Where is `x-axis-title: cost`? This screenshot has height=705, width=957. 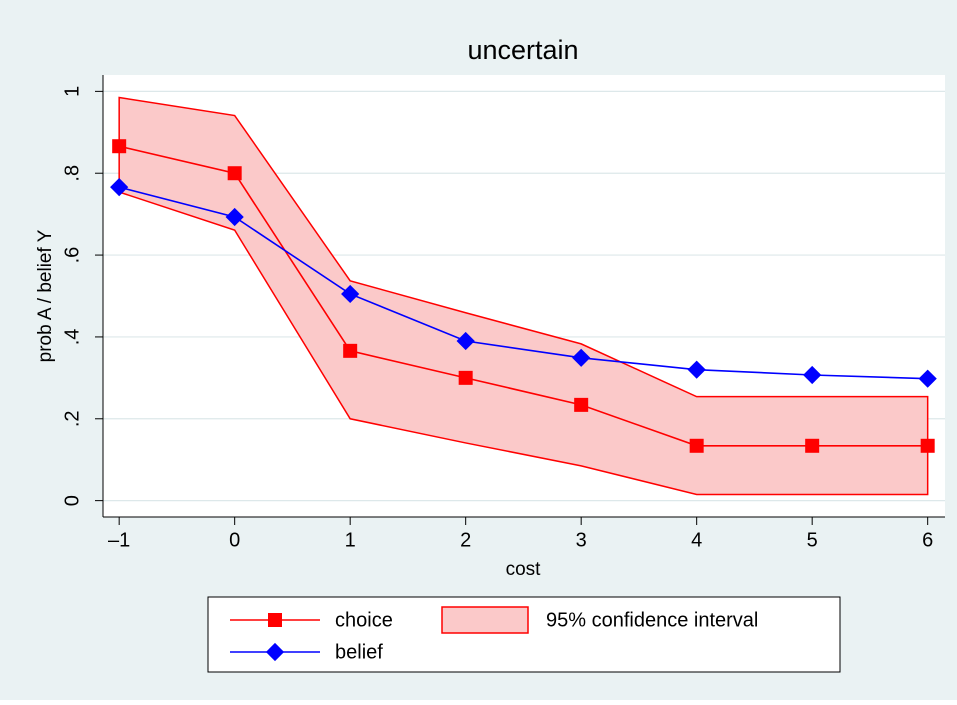
x-axis-title: cost is located at coordinates (524, 569).